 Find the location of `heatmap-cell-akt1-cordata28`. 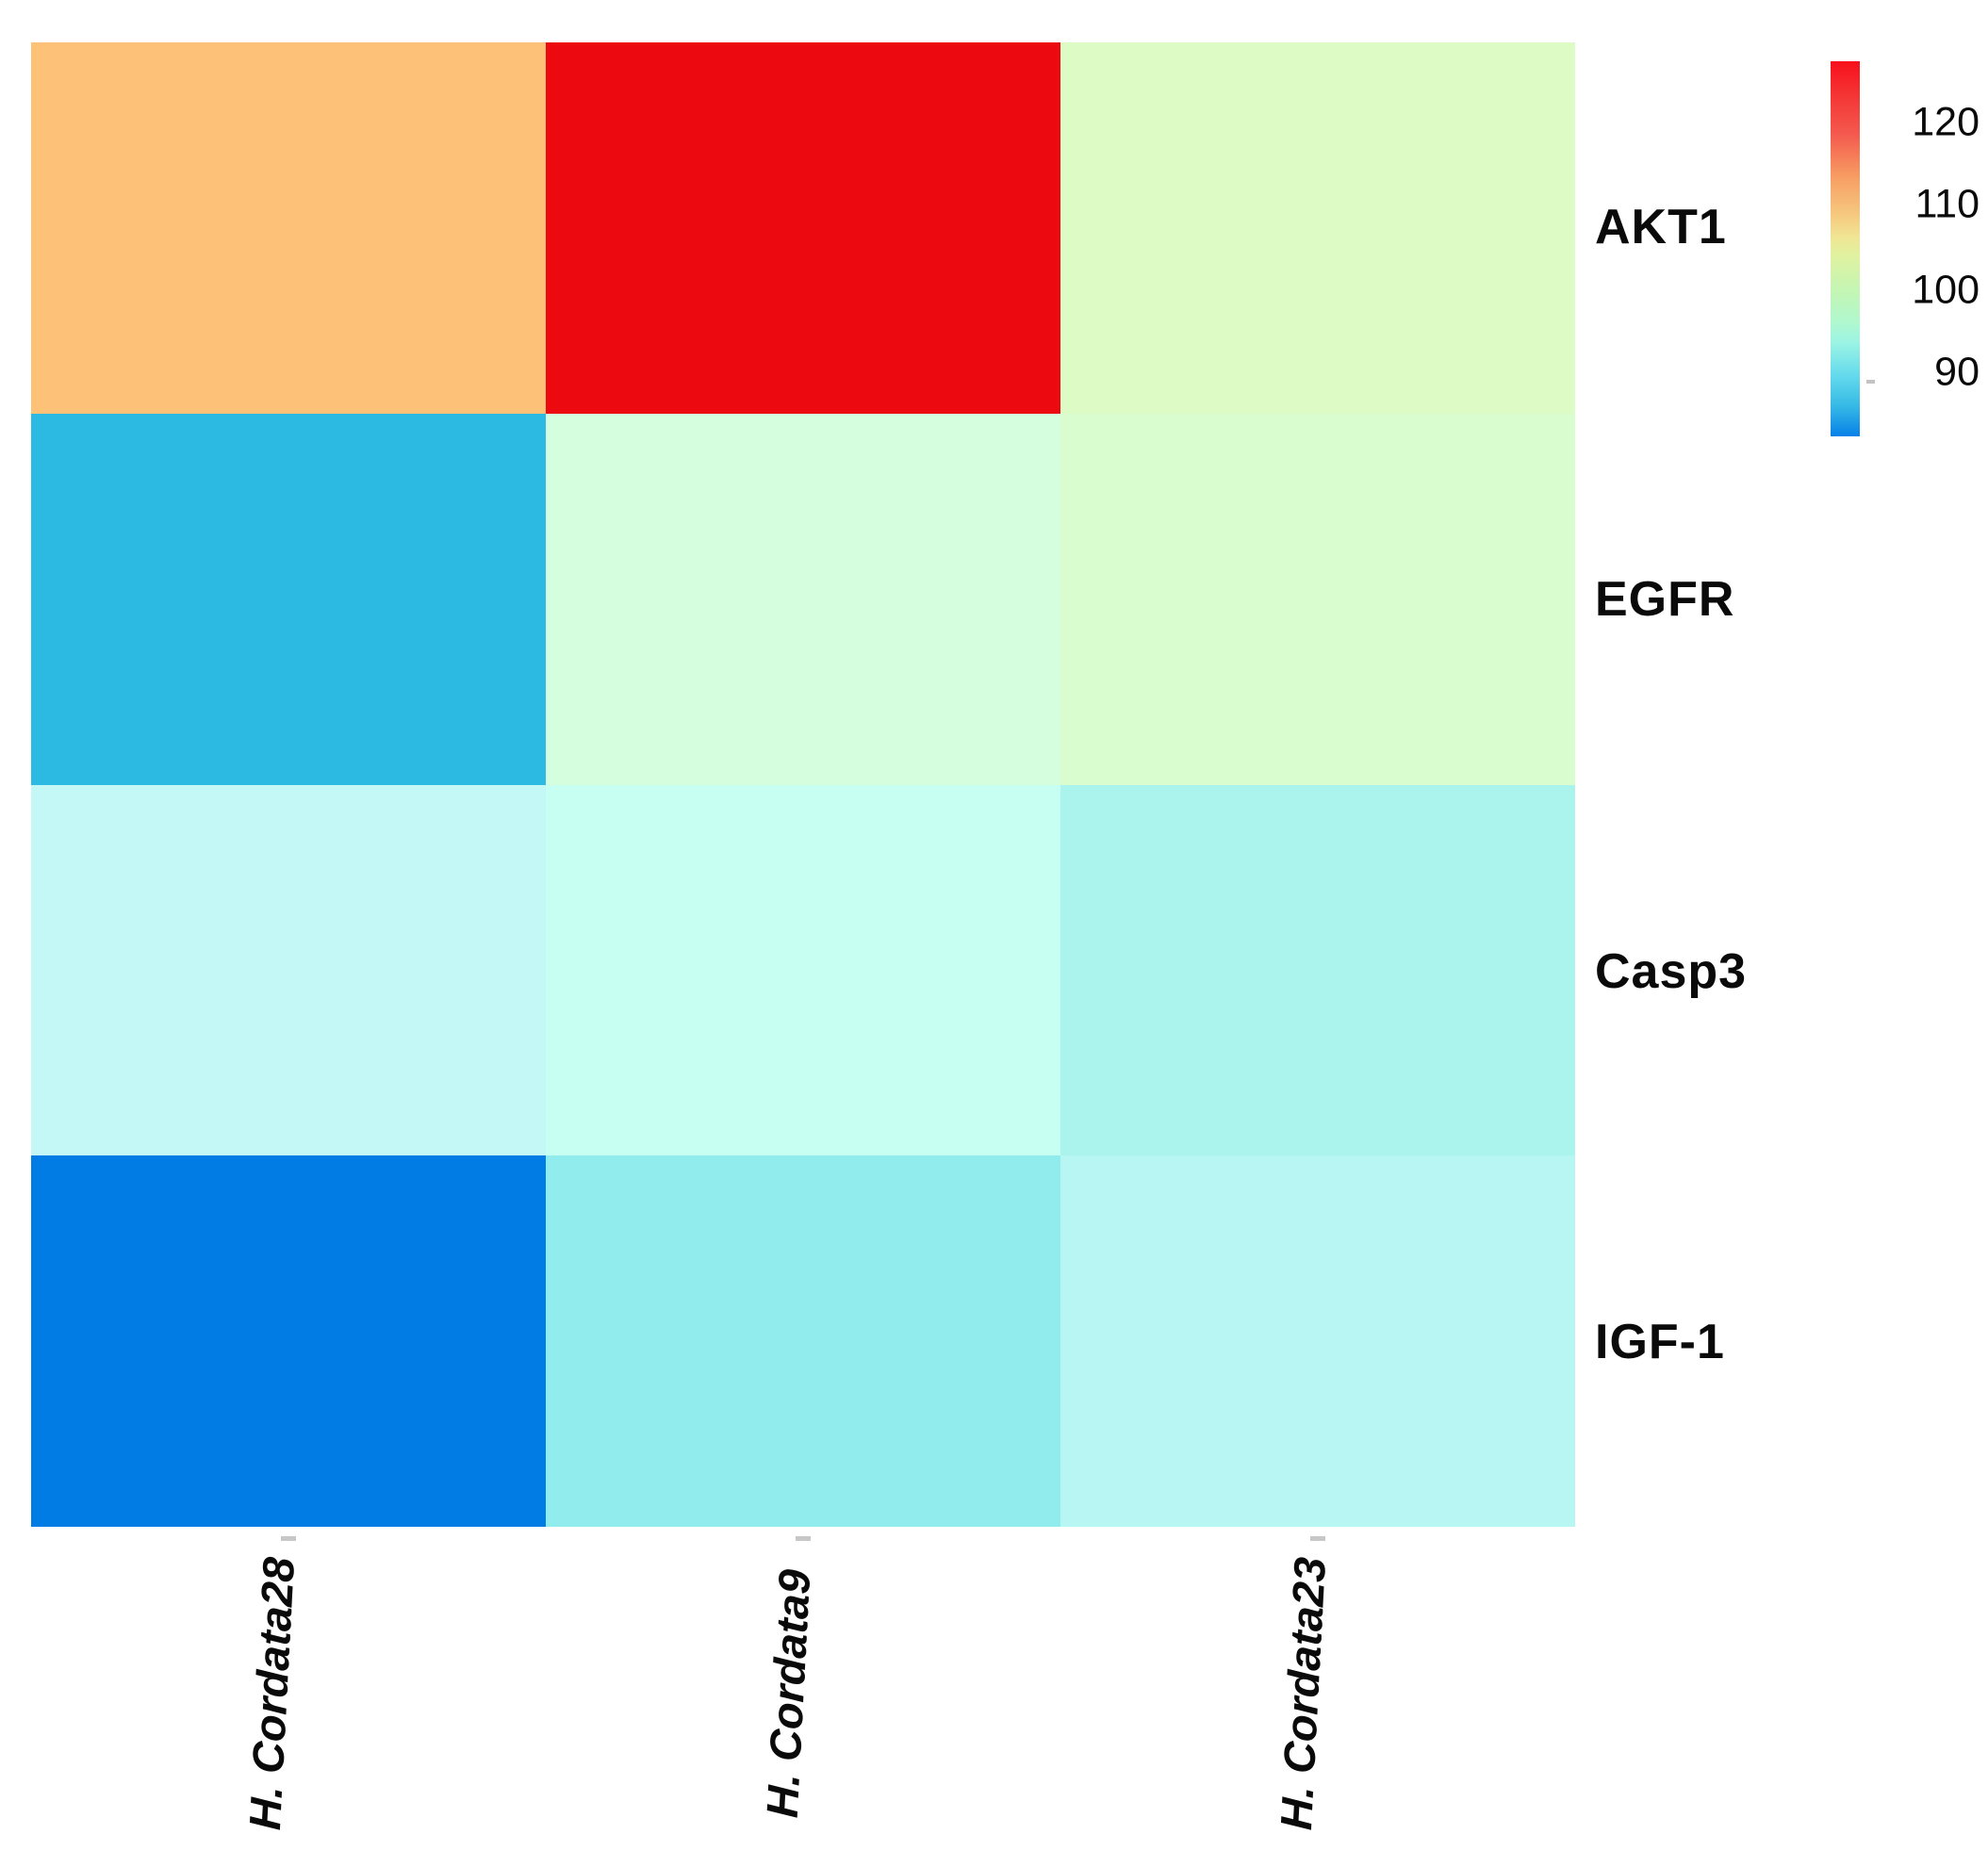

heatmap-cell-akt1-cordata28 is located at coordinates (289, 228).